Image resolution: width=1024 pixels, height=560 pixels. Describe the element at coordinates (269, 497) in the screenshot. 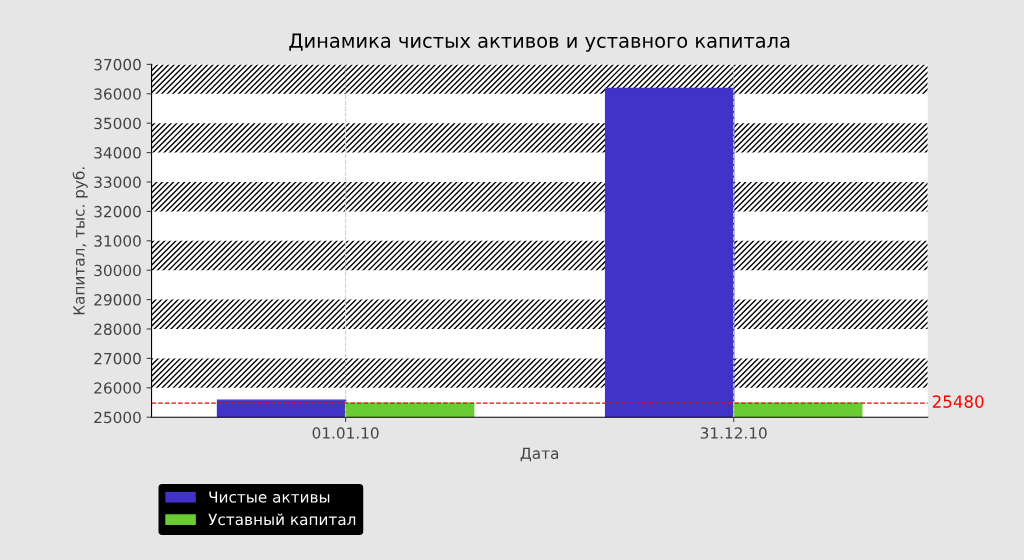

I see `legend-label: Чистые активы` at that location.